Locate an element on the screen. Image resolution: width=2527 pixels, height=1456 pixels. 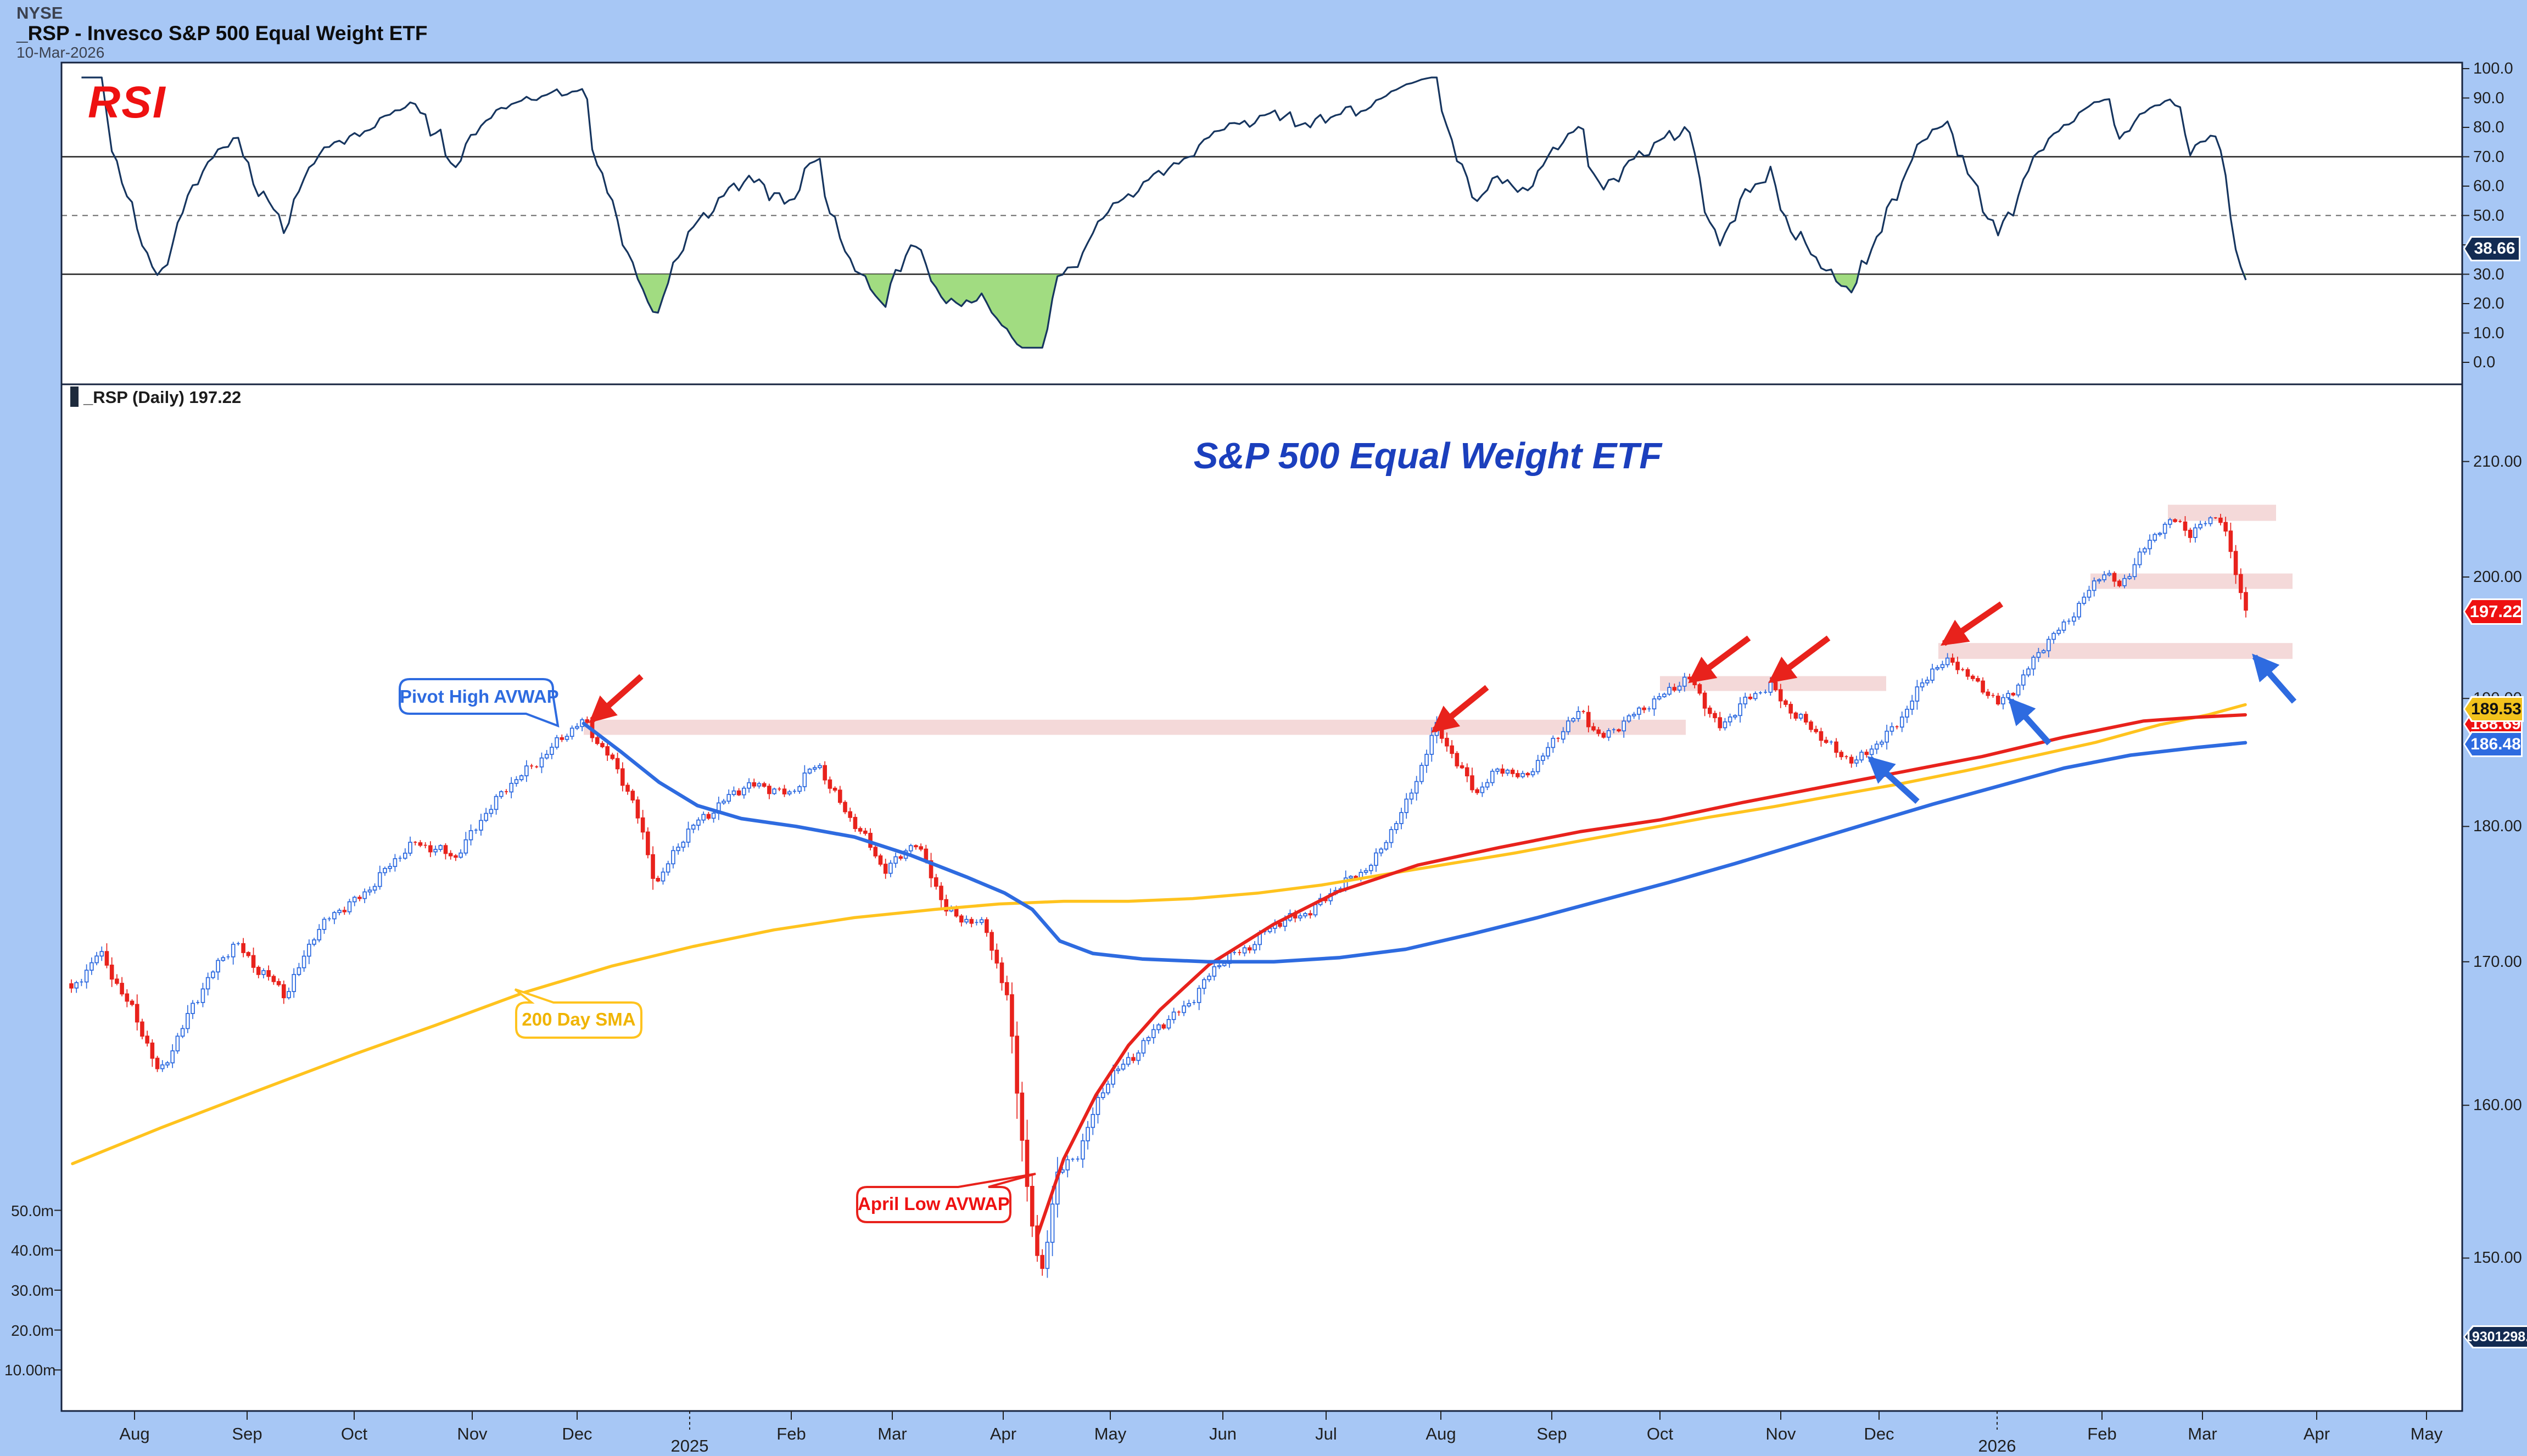
year-axis-tick: 2026 is located at coordinates (1997, 1446).